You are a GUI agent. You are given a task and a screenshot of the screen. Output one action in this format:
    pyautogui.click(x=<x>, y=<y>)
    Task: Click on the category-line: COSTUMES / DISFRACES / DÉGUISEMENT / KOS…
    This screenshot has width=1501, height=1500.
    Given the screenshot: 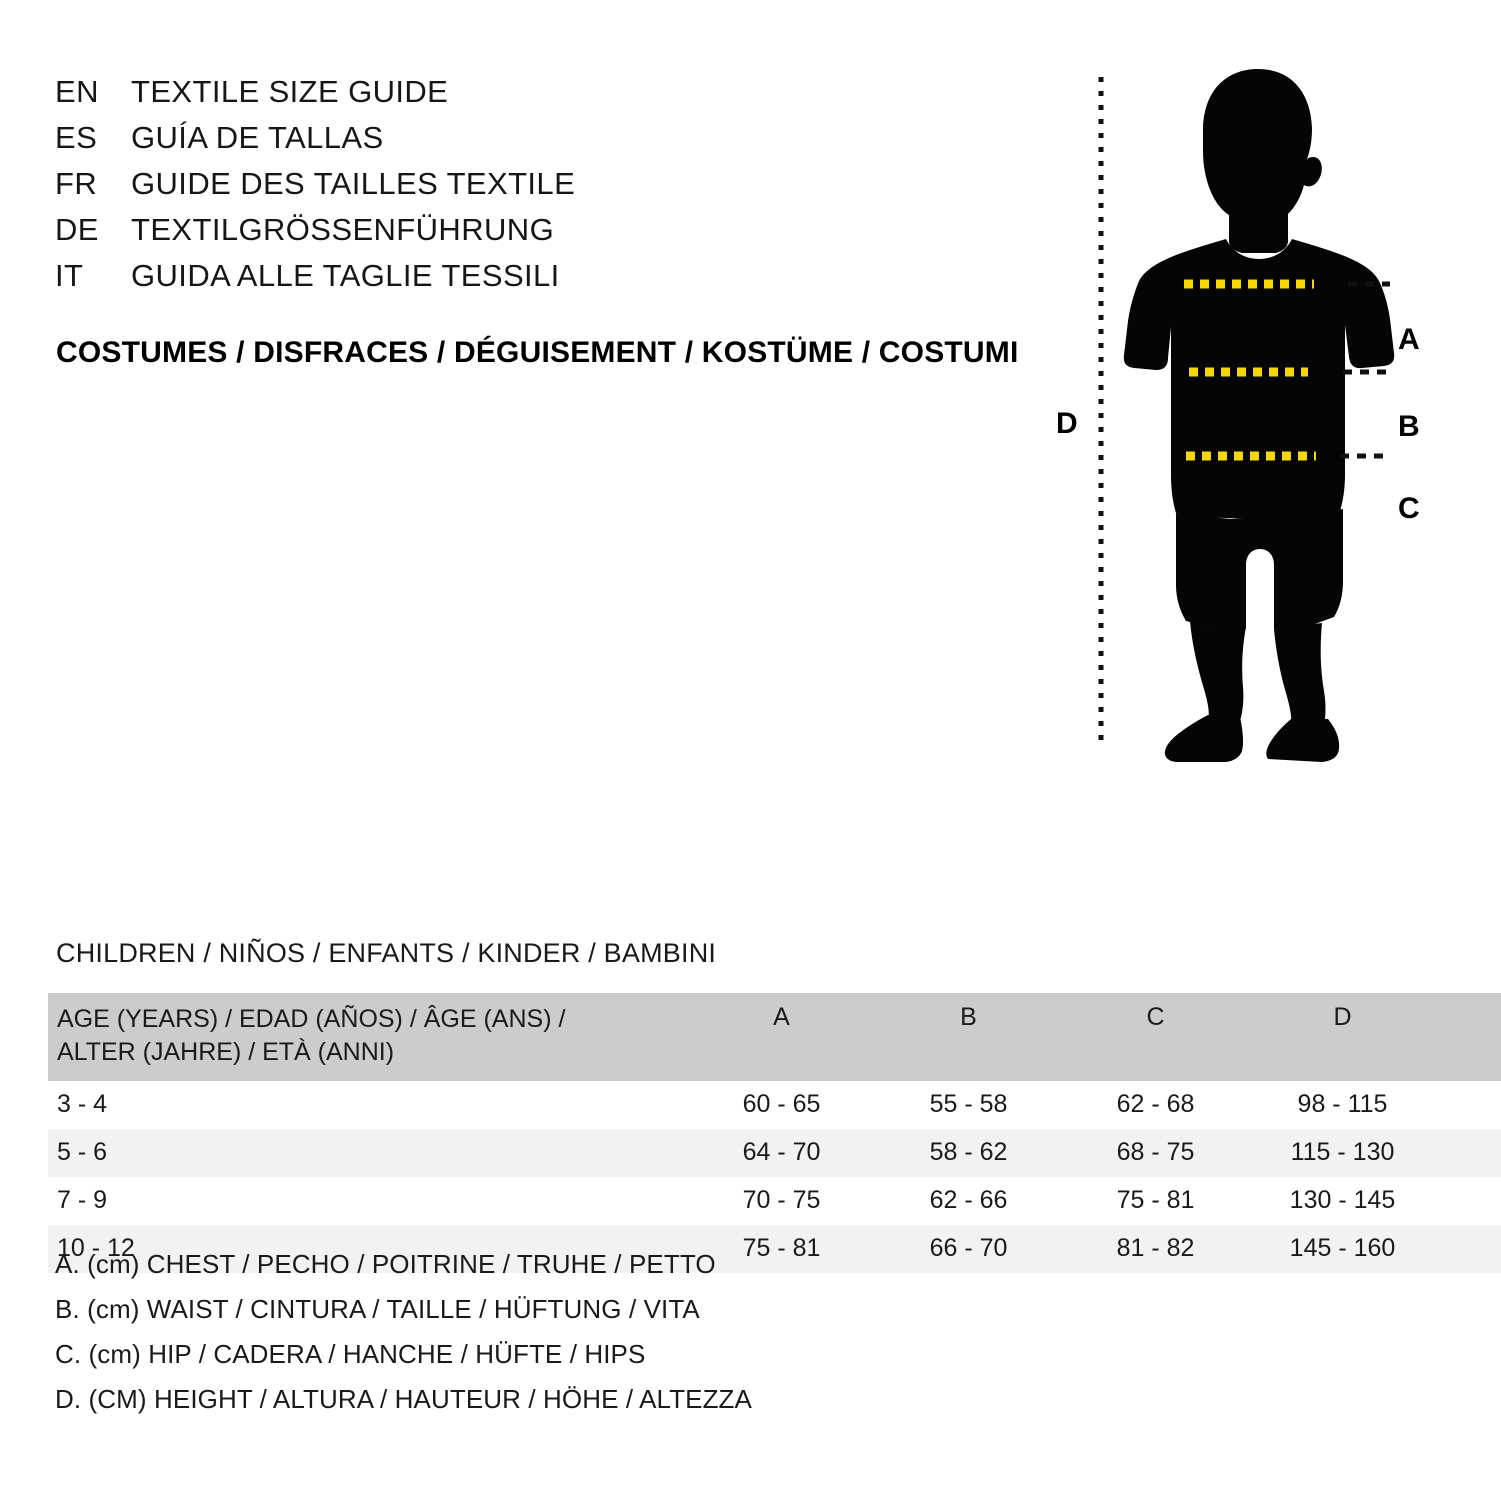 What is the action you would take?
    pyautogui.click(x=537, y=352)
    